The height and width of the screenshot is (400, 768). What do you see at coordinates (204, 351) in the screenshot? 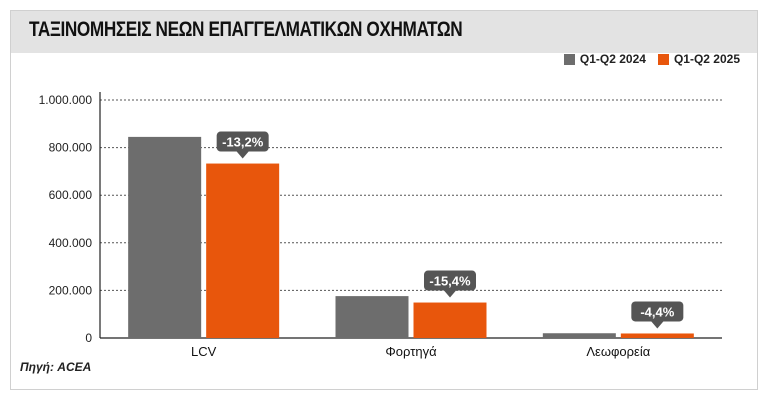
I see `x-category-label: LCV` at bounding box center [204, 351].